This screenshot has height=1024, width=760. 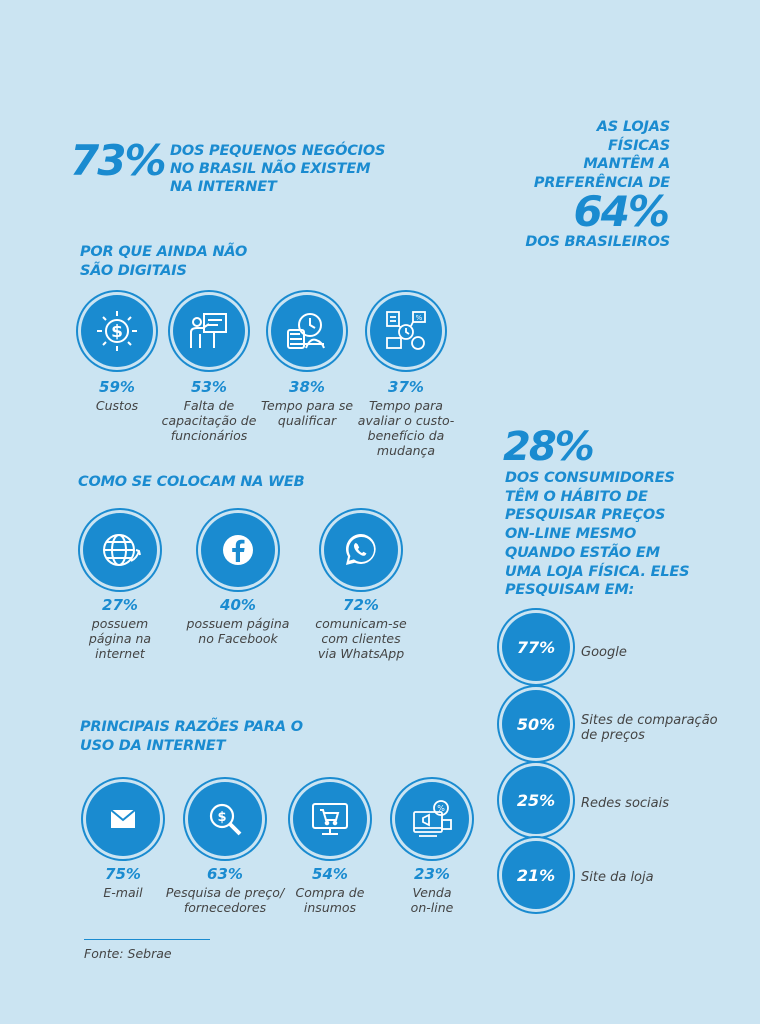 I want to click on study-clock-icon, so click(x=306, y=331).